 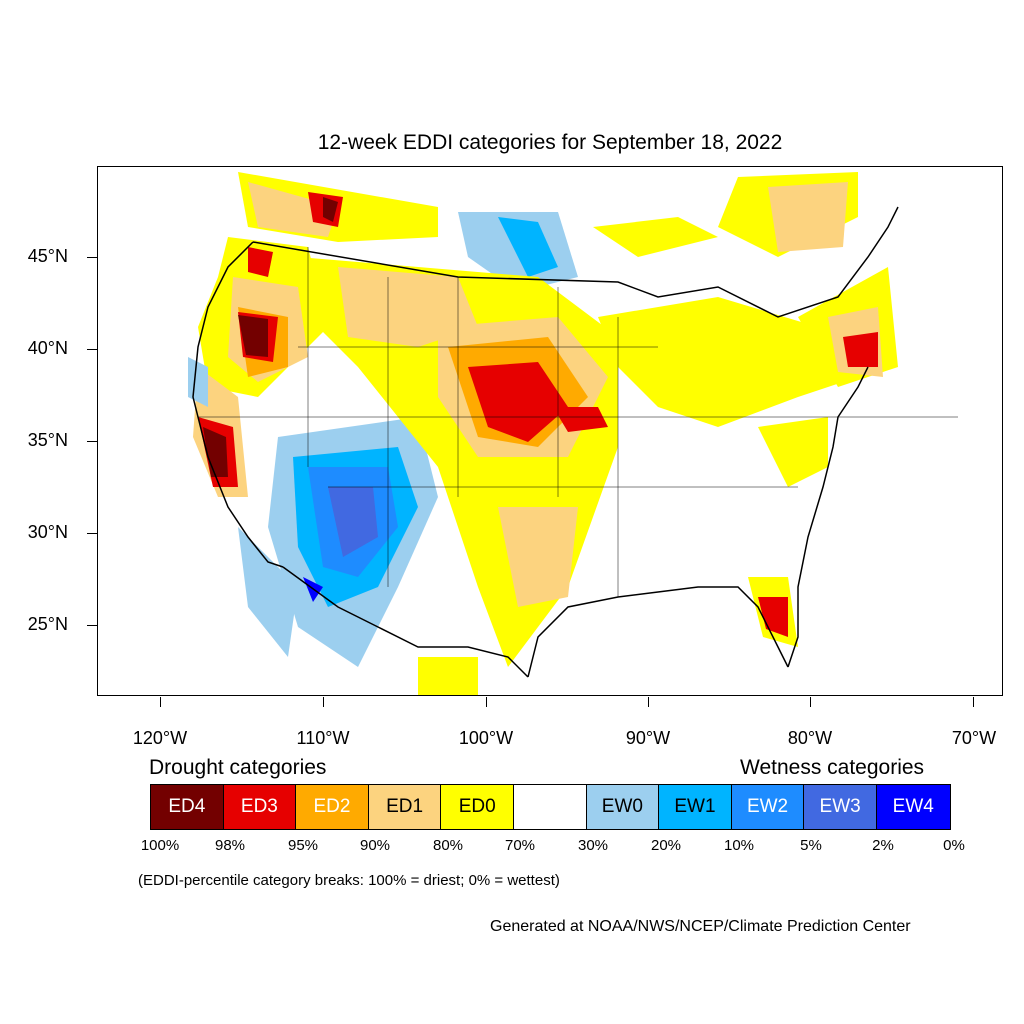 I want to click on lat-label-30n: 30°N, so click(x=47, y=532).